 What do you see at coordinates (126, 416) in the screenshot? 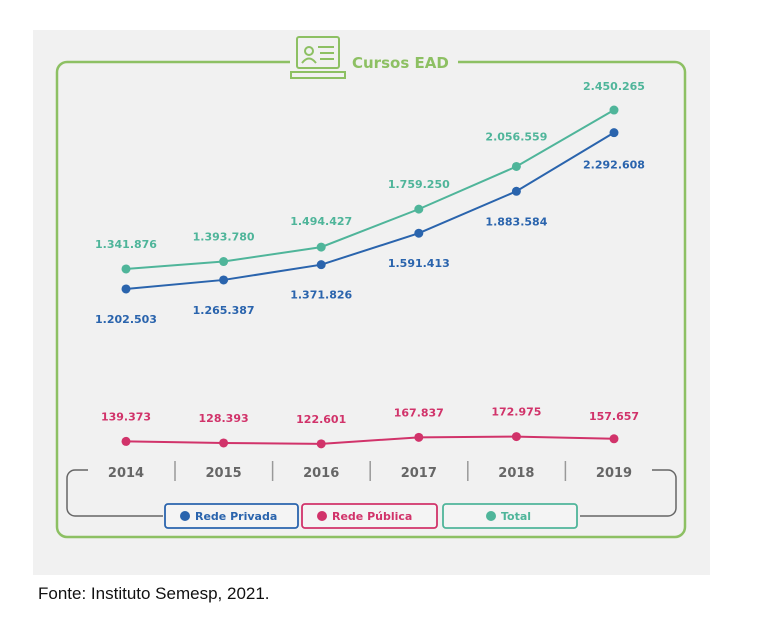
I see `data-label: 139.373` at bounding box center [126, 416].